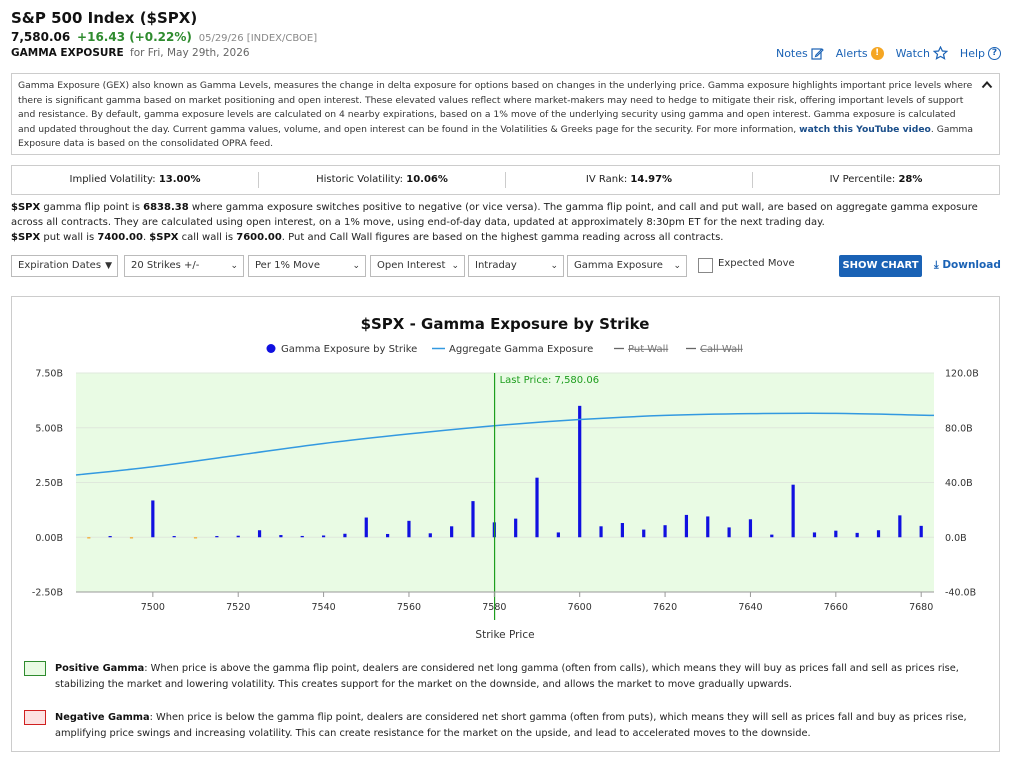  Describe the element at coordinates (102, 717) in the screenshot. I see `note-title: Negative Gamma` at that location.